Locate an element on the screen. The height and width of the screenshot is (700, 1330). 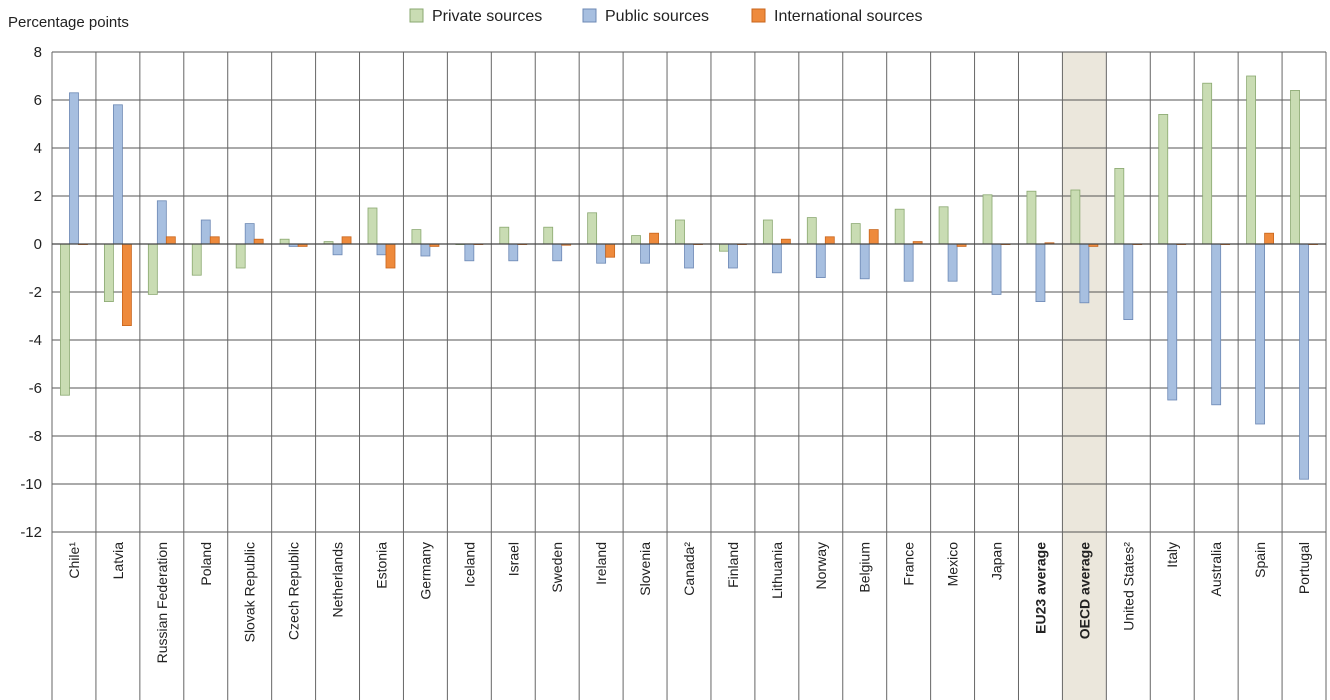
x-category-label: Slovenia is located at coordinates (645, 569).